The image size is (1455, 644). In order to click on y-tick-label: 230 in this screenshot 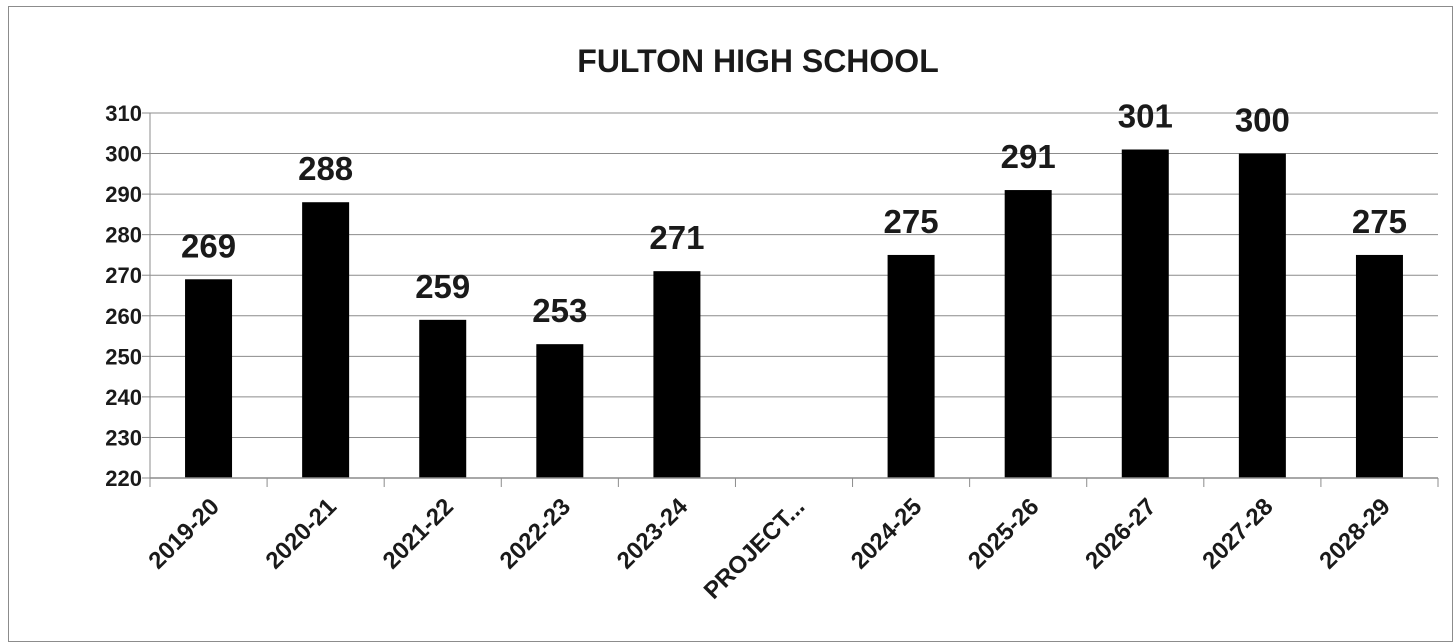, I will do `click(123, 437)`.